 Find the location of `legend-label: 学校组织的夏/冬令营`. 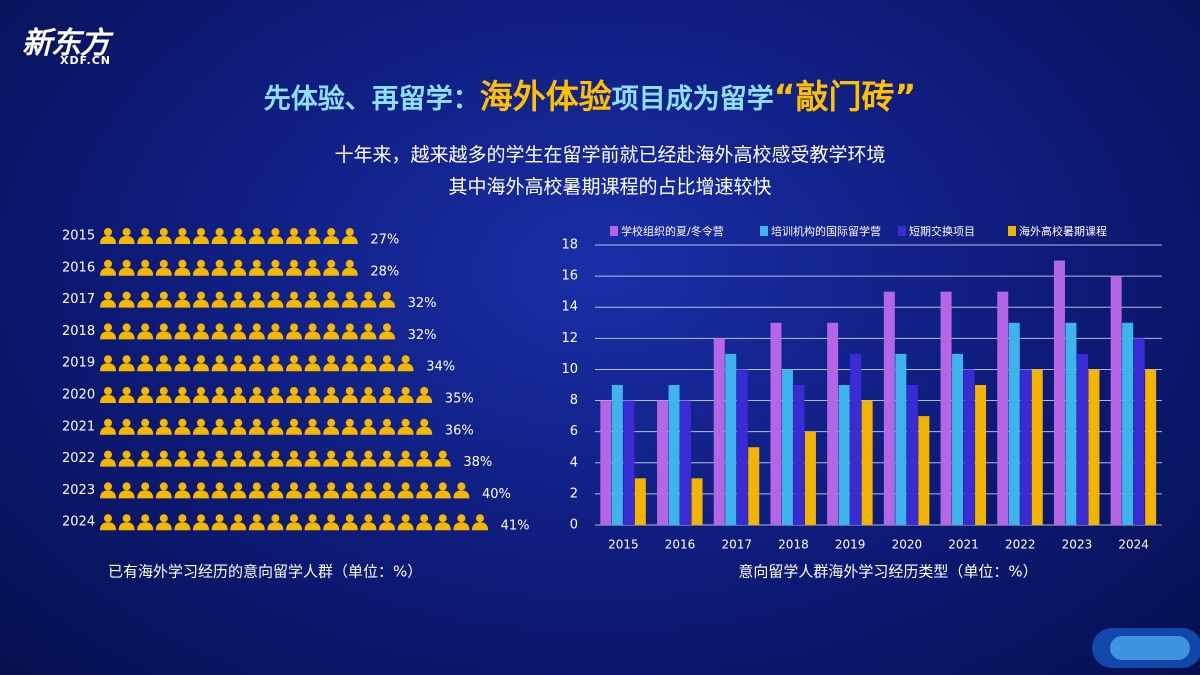

legend-label: 学校组织的夏/冬令营 is located at coordinates (672, 231).